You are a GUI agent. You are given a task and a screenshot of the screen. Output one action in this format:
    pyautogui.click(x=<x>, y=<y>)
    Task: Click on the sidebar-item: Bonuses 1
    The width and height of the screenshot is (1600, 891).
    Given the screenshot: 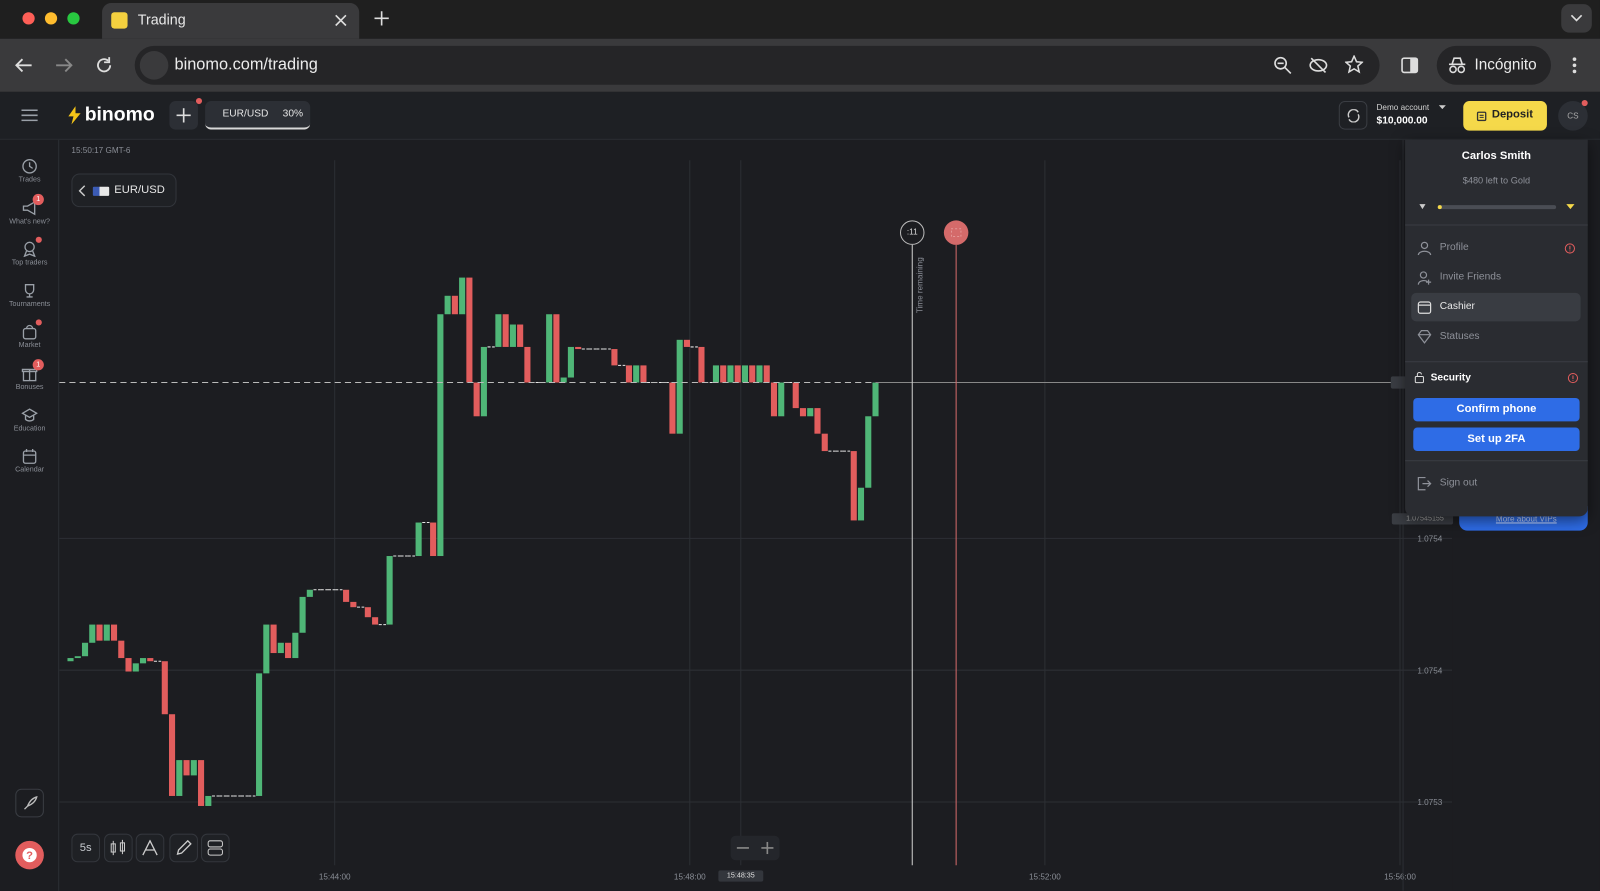 What is the action you would take?
    pyautogui.click(x=29, y=375)
    